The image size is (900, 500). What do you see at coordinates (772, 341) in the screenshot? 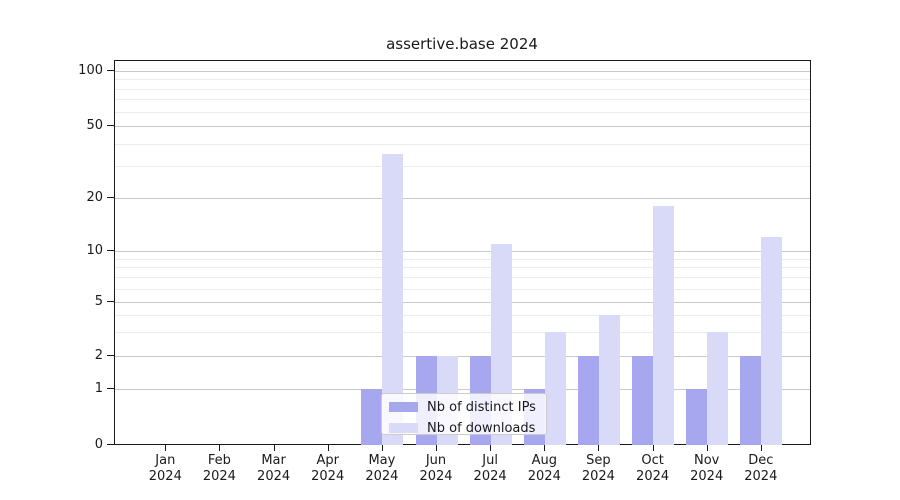
I see `bar-downloads-dec` at bounding box center [772, 341].